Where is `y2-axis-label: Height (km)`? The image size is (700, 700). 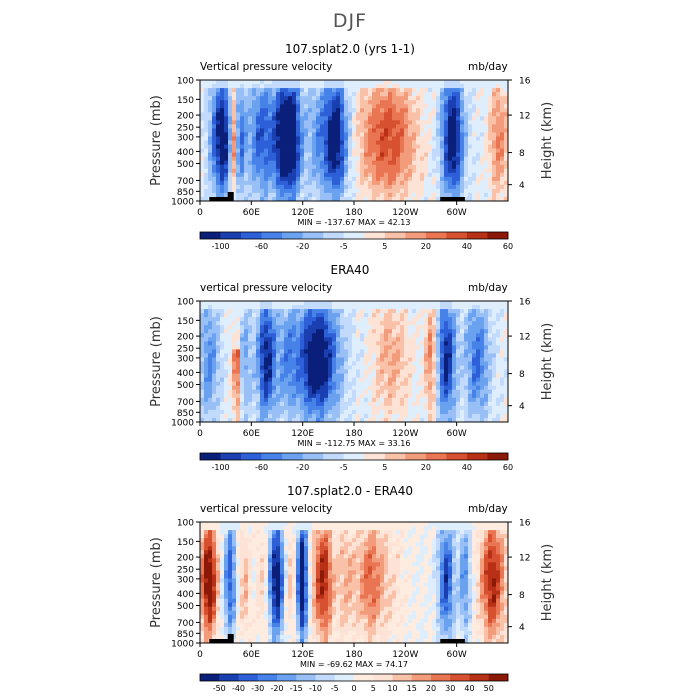
y2-axis-label: Height (km) is located at coordinates (547, 361).